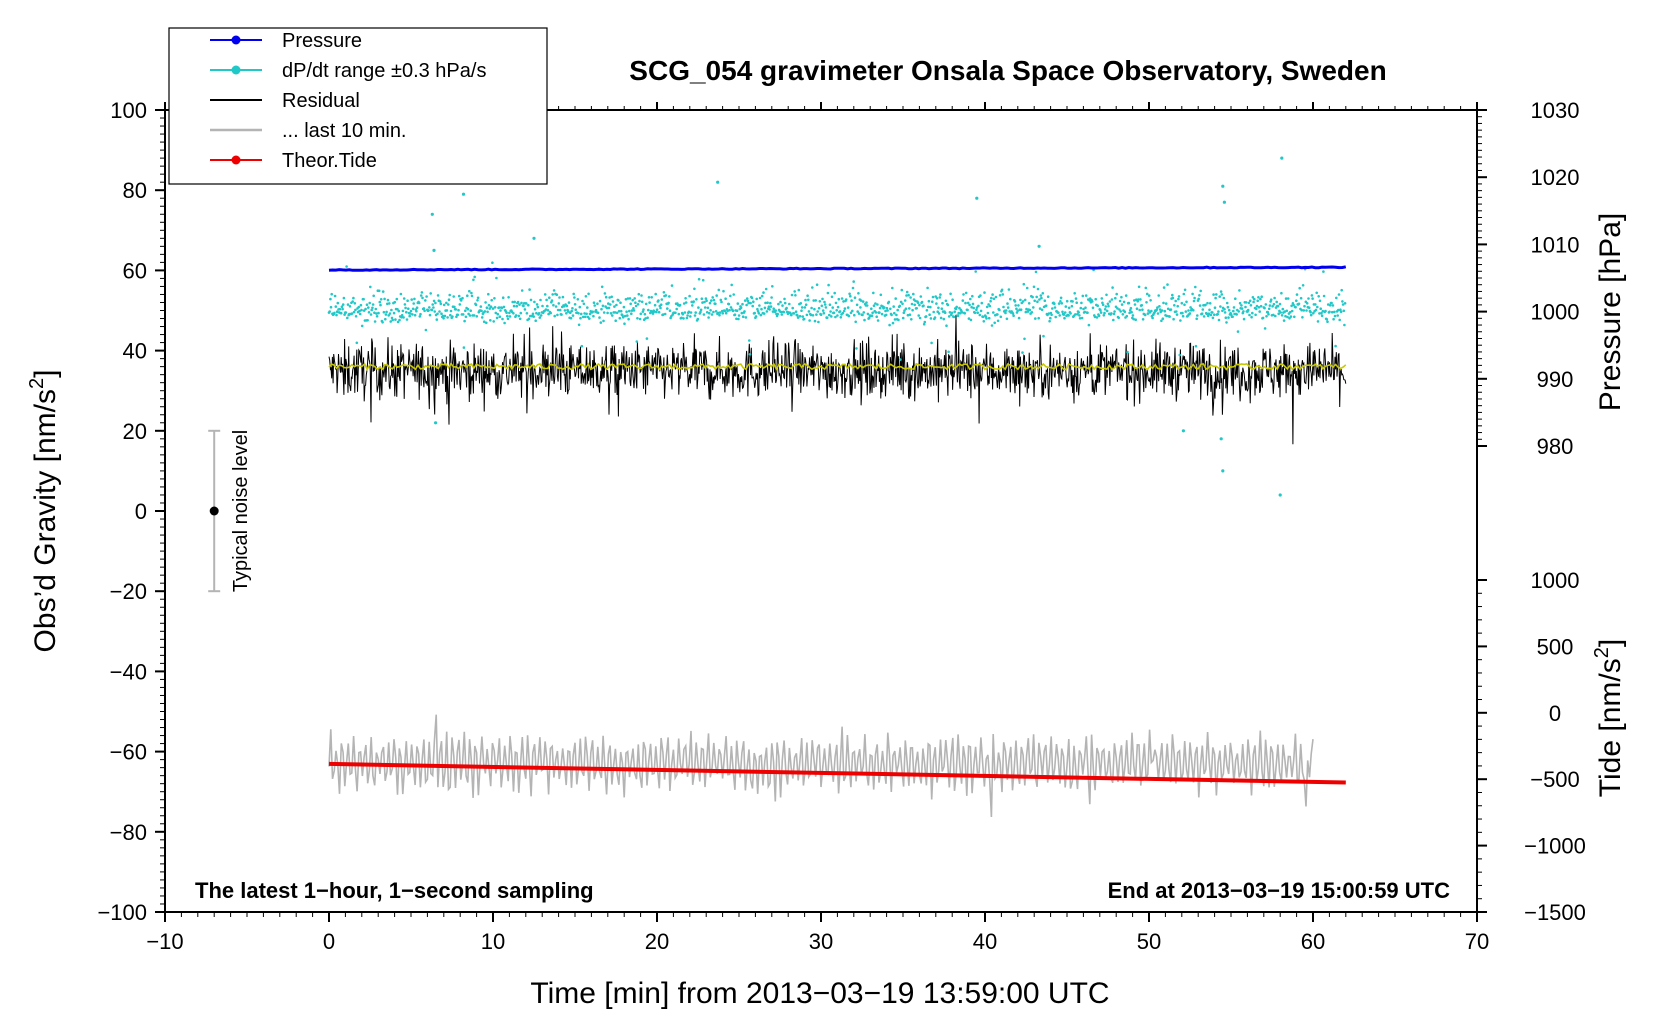  I want to click on x-tick-label: −10, so click(164, 941).